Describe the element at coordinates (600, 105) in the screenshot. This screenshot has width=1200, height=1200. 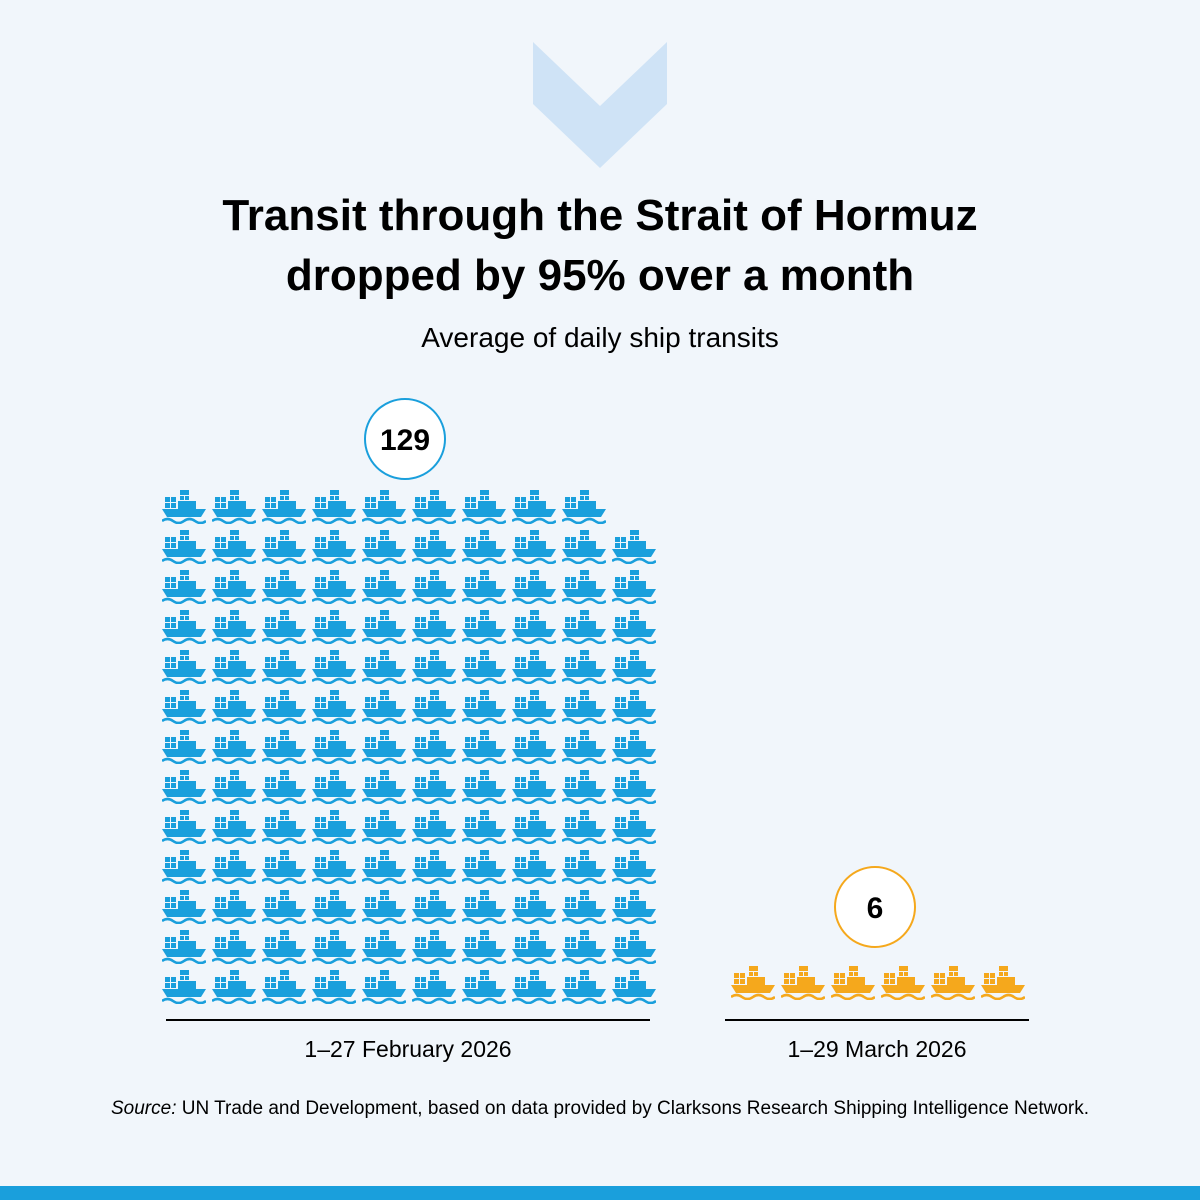
I see `chevron-down-icon` at that location.